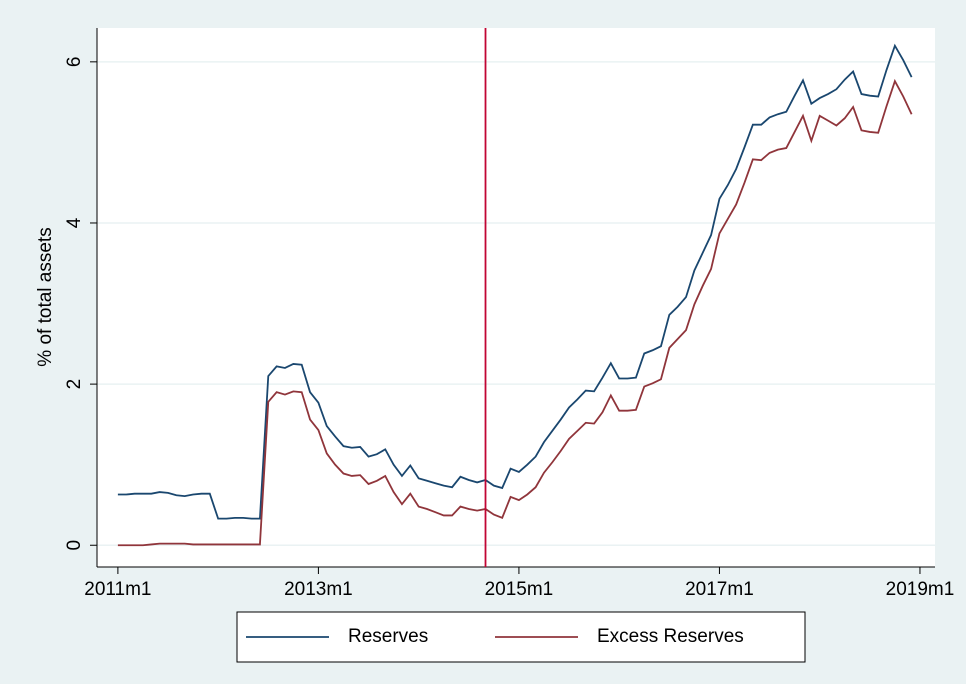  Describe the element at coordinates (45, 296) in the screenshot. I see `y-axis-label: % of total assets` at that location.